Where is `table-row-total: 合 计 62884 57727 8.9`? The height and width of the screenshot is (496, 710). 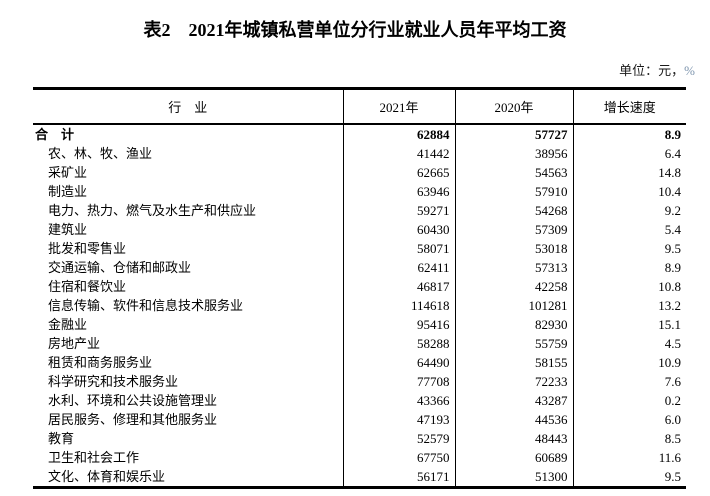 table-row-total: 合 计 62884 57727 8.9 is located at coordinates (359, 134).